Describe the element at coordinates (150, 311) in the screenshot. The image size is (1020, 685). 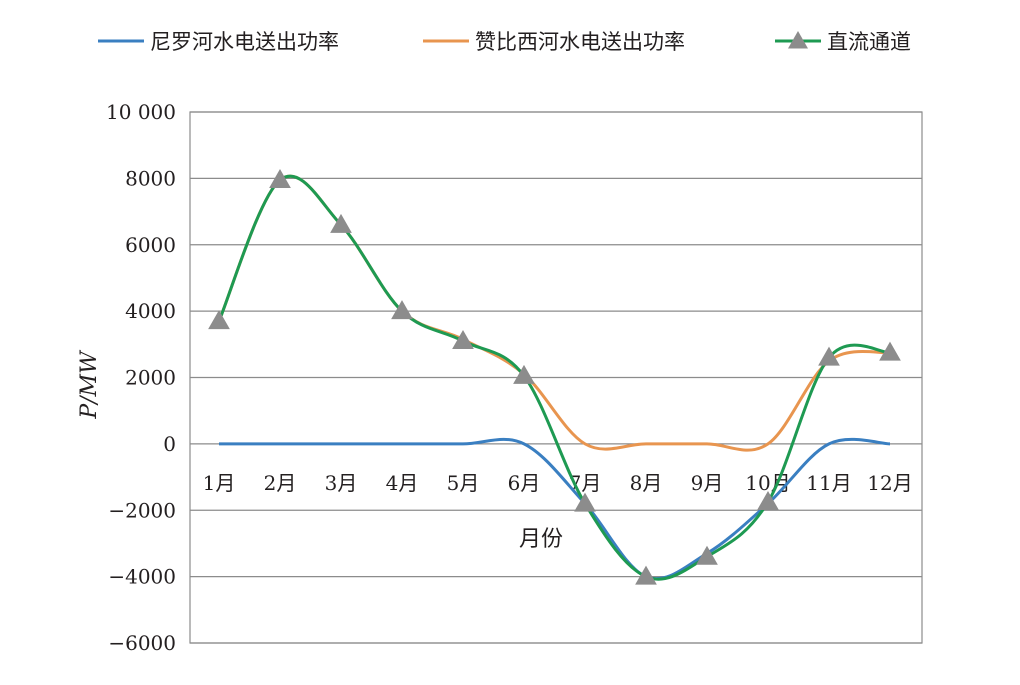
I see `y-tick-label: 4000` at that location.